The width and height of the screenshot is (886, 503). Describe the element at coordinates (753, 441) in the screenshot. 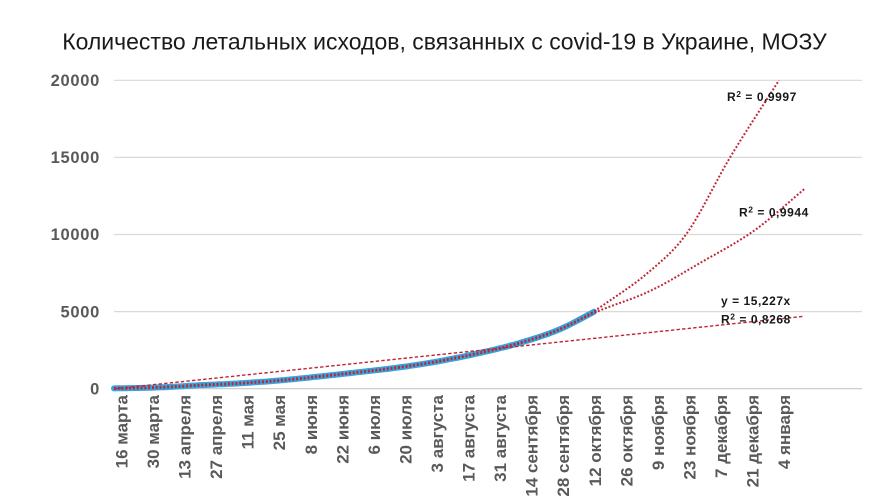

I see `svg-text: 21 декабря` at that location.